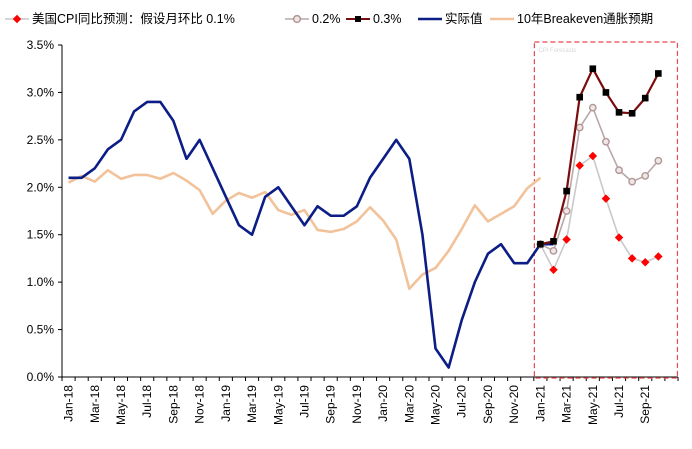  I want to click on x-tick-label: May-21, so click(593, 405).